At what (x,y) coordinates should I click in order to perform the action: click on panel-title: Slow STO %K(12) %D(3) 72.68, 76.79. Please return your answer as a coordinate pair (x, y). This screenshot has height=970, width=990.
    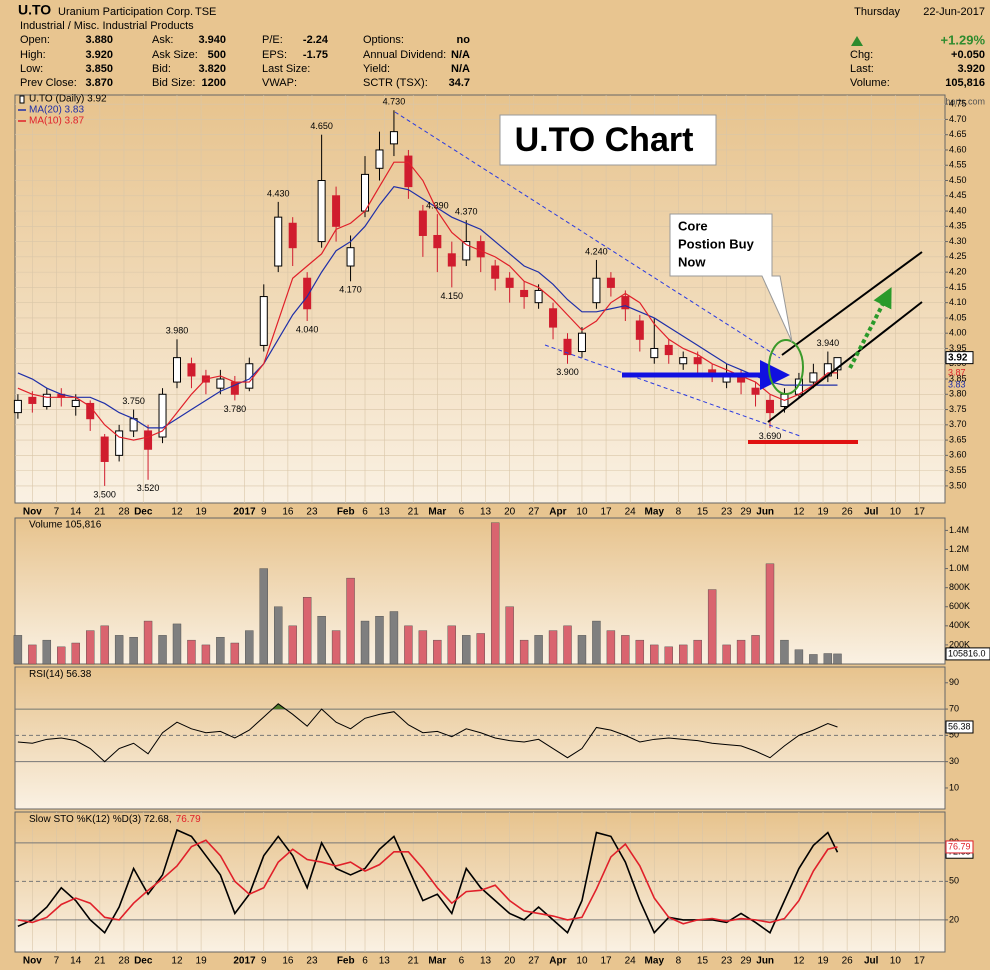
    Looking at the image, I should click on (115, 819).